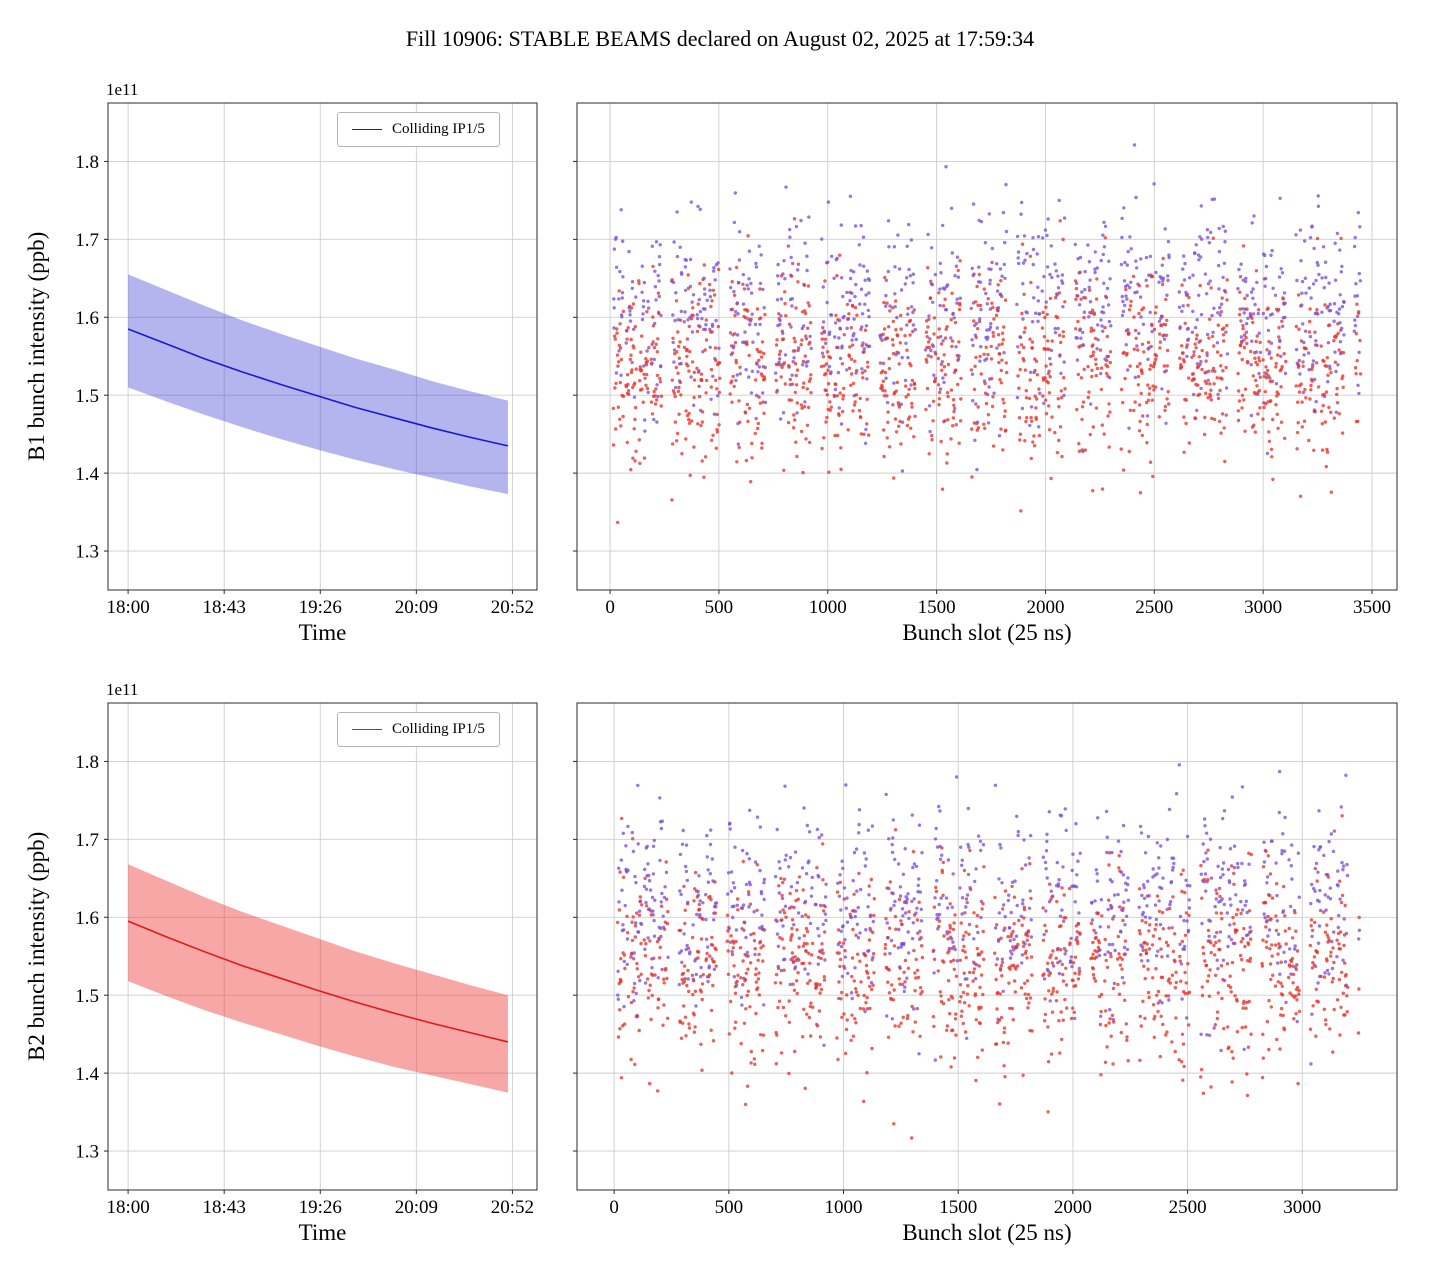 This screenshot has width=1440, height=1280. Describe the element at coordinates (318, 981) in the screenshot. I see `mean-intensity-line` at that location.